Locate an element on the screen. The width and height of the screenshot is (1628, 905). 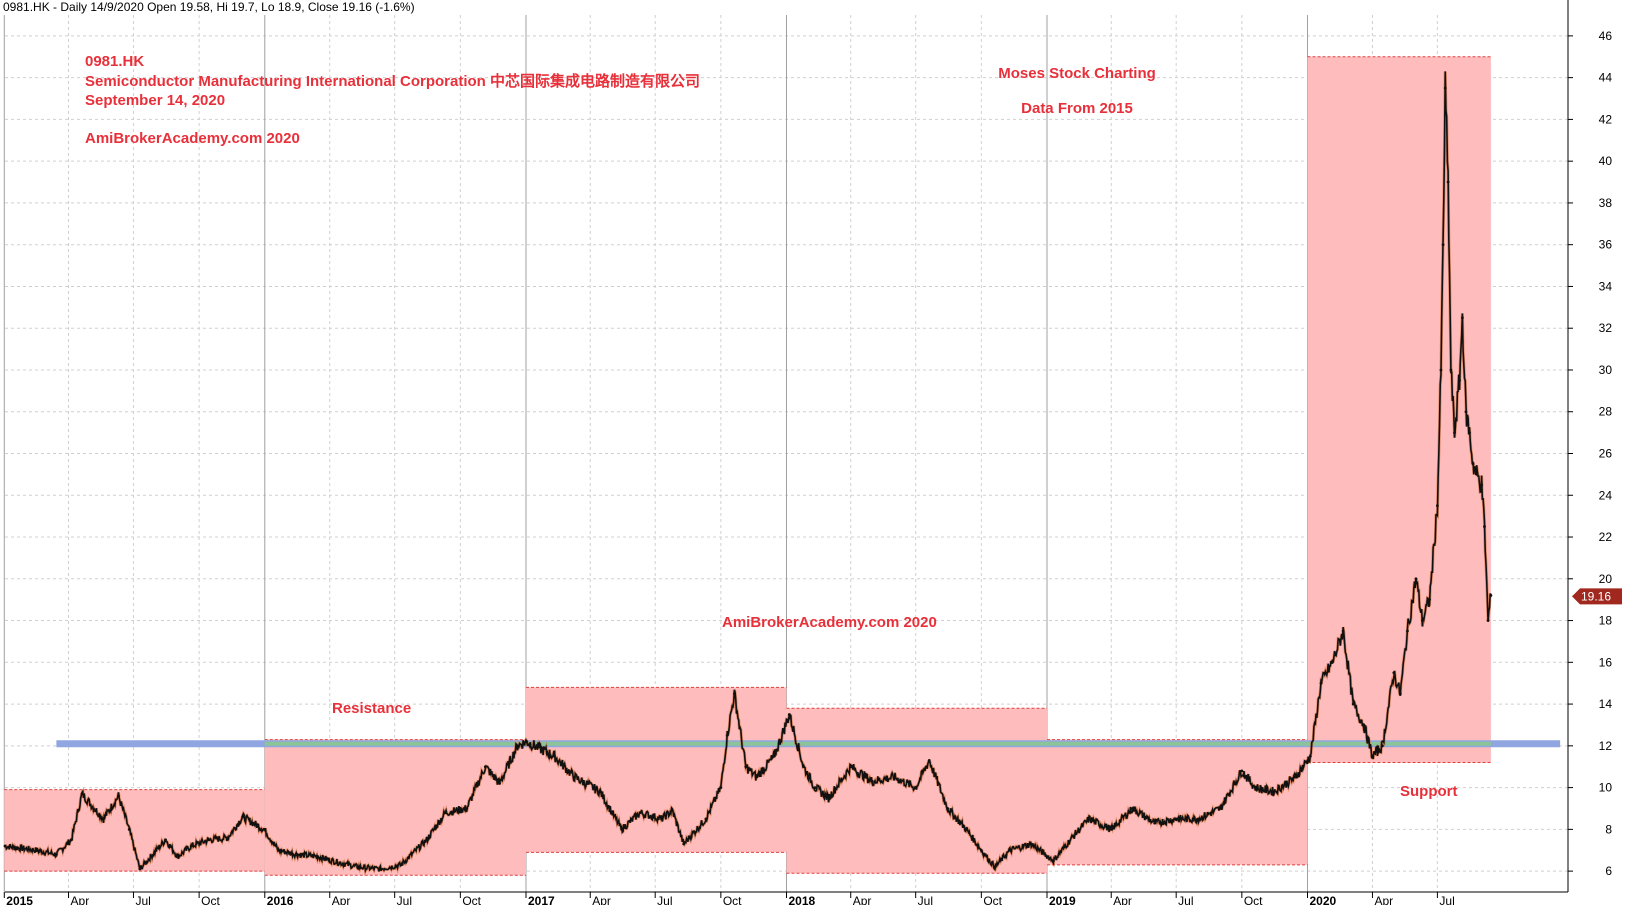
site-label-mid: AmiBrokerAcademy.com 2020 is located at coordinates (829, 622).